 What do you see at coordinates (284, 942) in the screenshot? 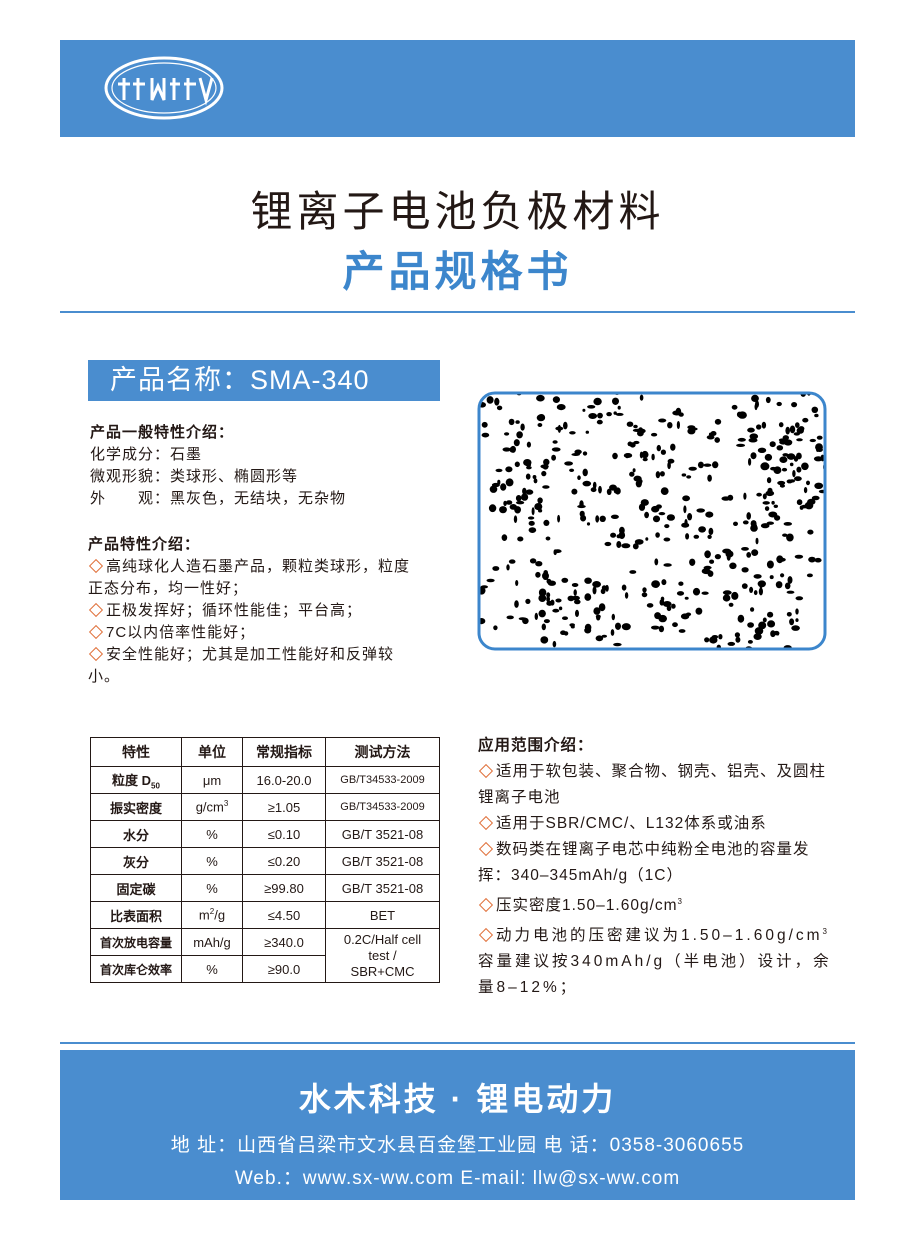
I see `cell: ≥340.0` at bounding box center [284, 942].